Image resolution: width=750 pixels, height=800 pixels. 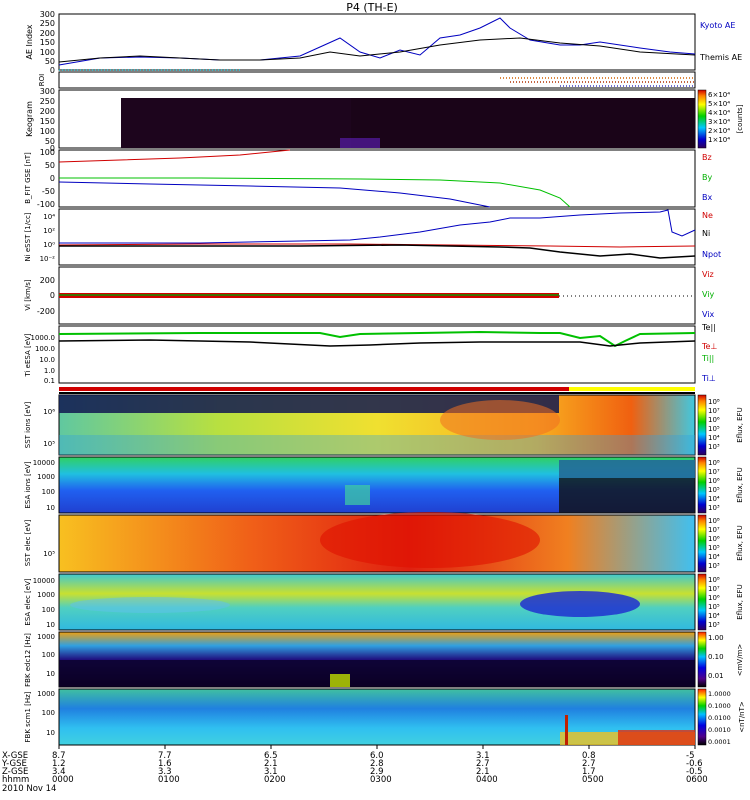 I want to click on ae-ytick: 0, so click(x=52, y=70).